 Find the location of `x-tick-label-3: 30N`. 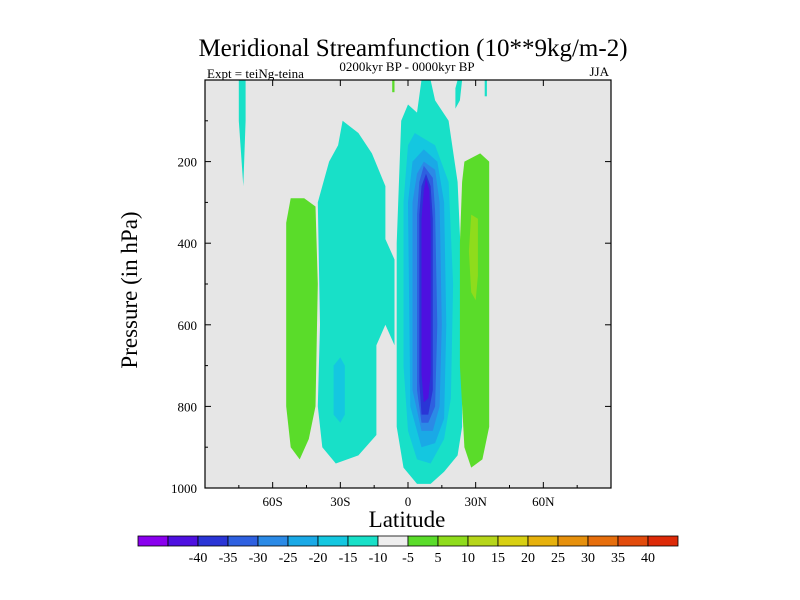

x-tick-label-3: 30N is located at coordinates (475, 501).